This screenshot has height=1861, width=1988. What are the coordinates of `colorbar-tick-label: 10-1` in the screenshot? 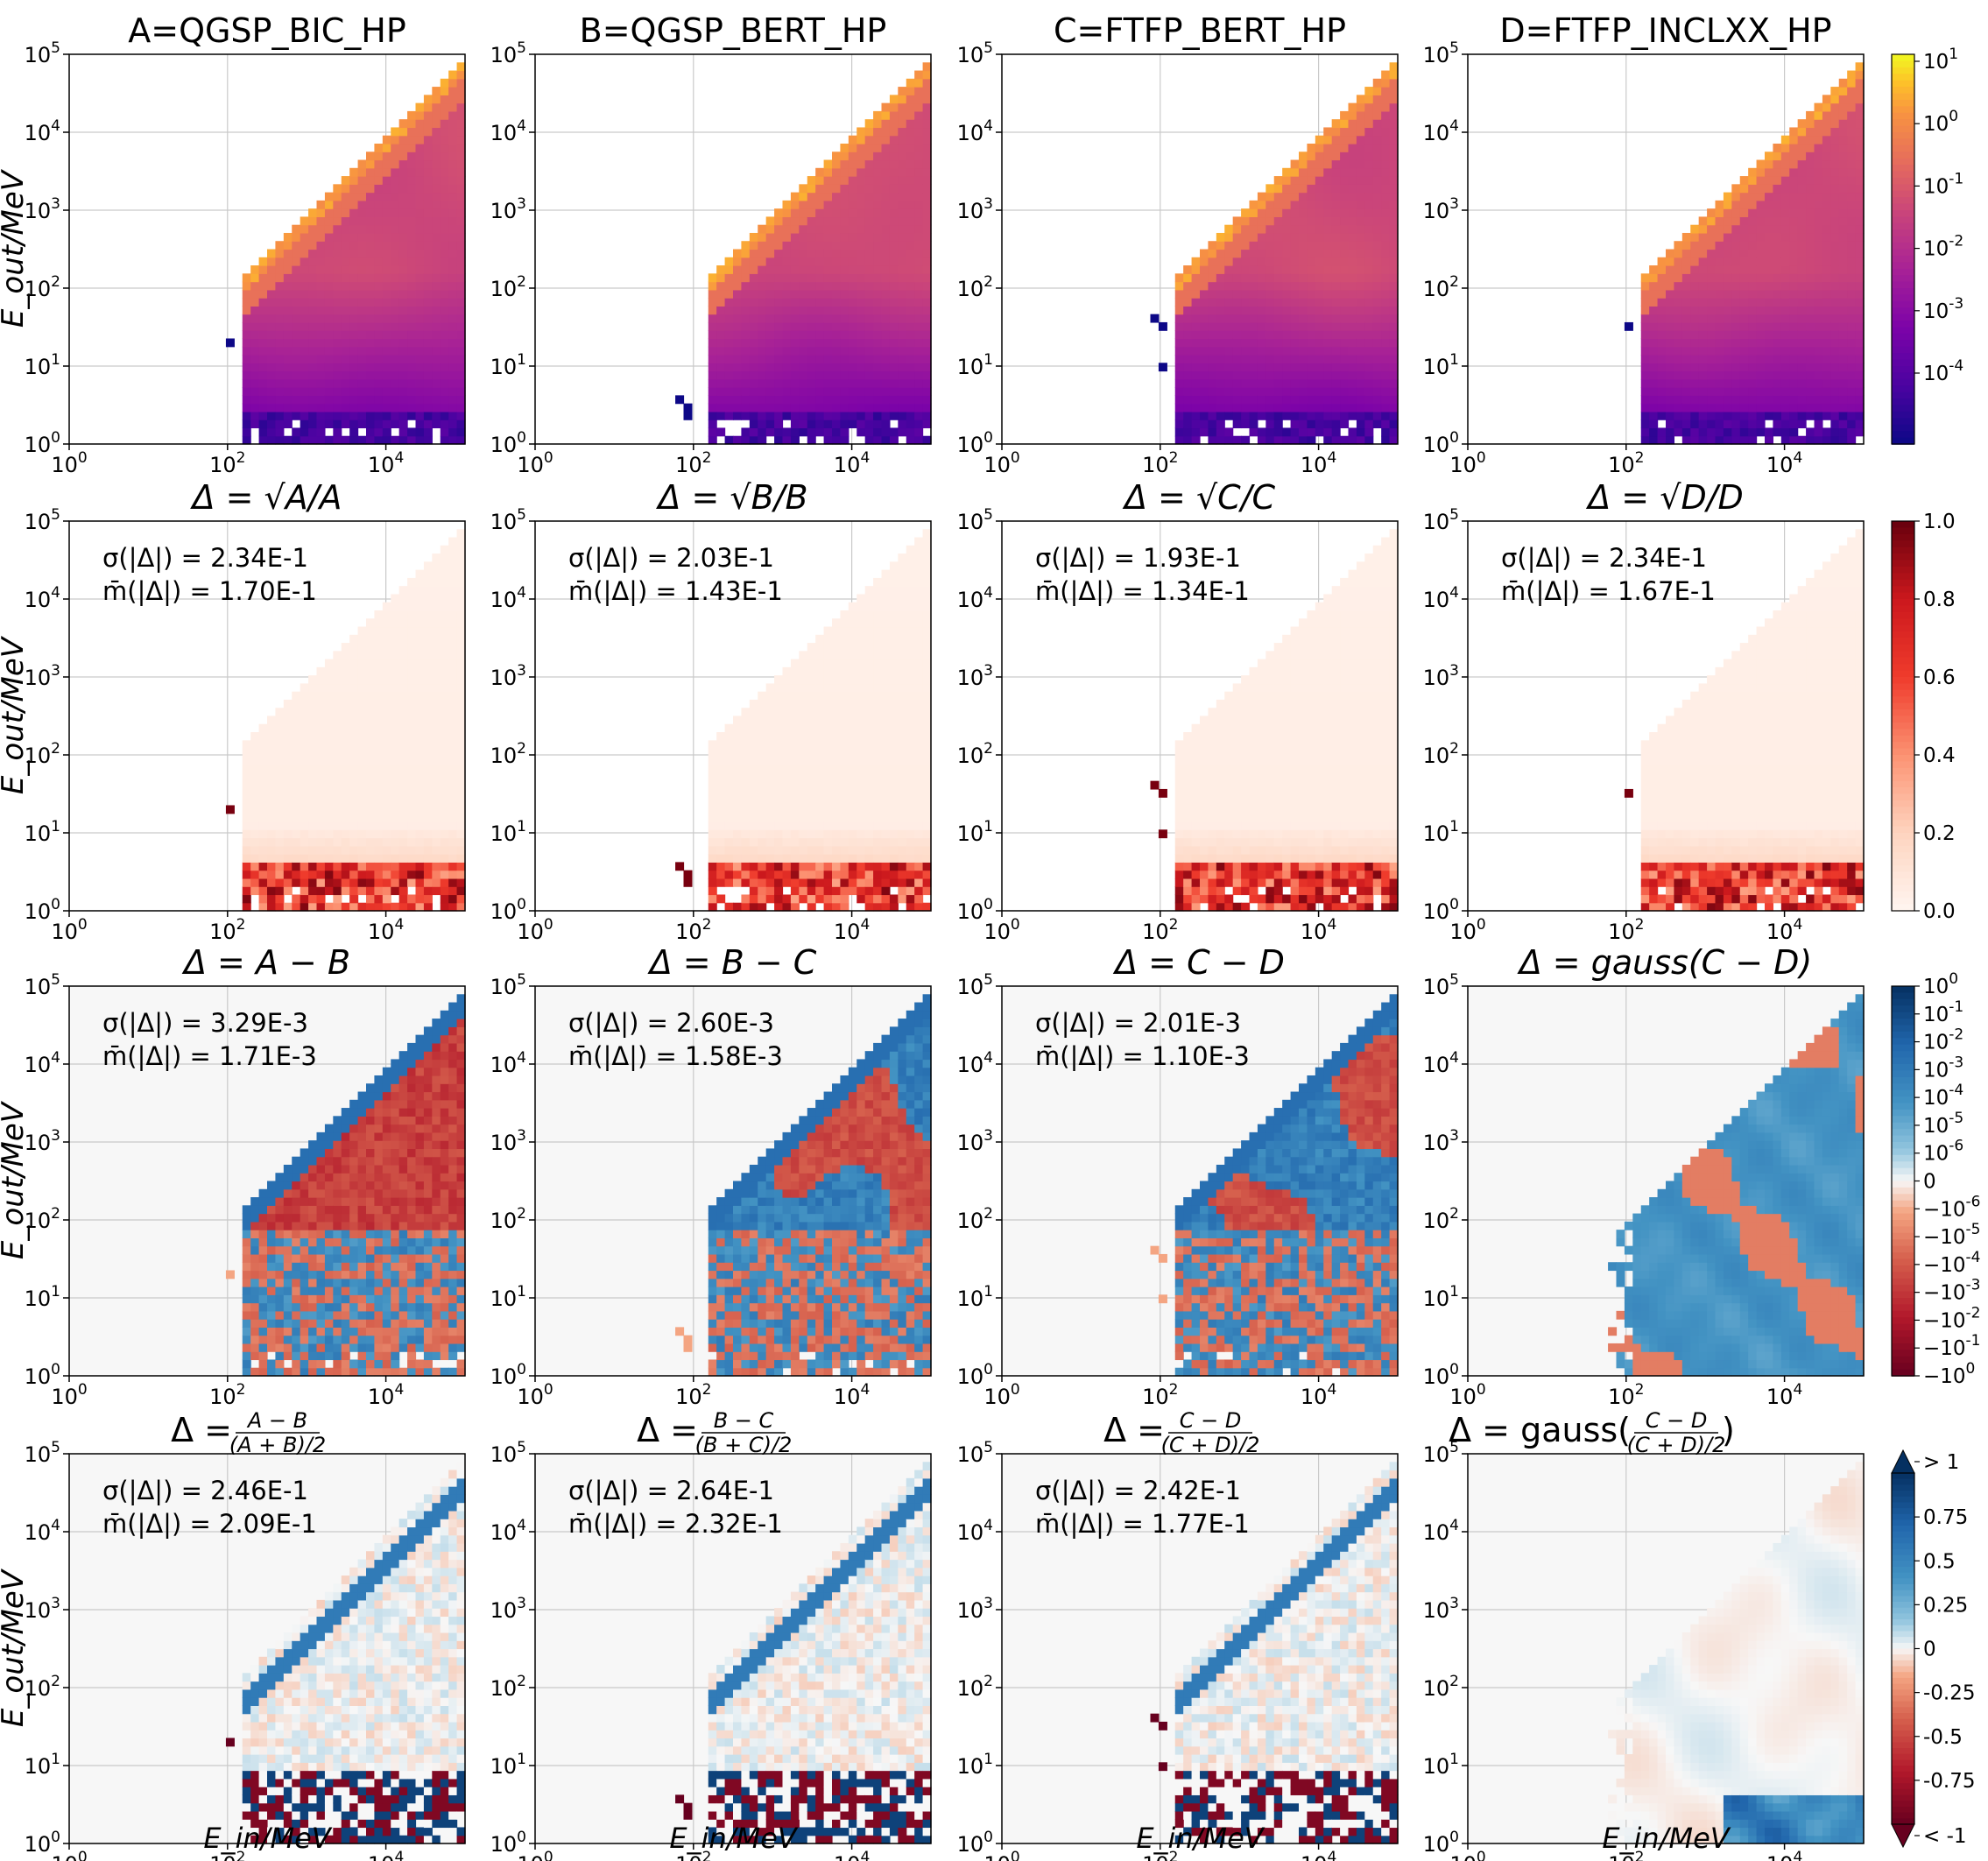 It's located at (1943, 184).